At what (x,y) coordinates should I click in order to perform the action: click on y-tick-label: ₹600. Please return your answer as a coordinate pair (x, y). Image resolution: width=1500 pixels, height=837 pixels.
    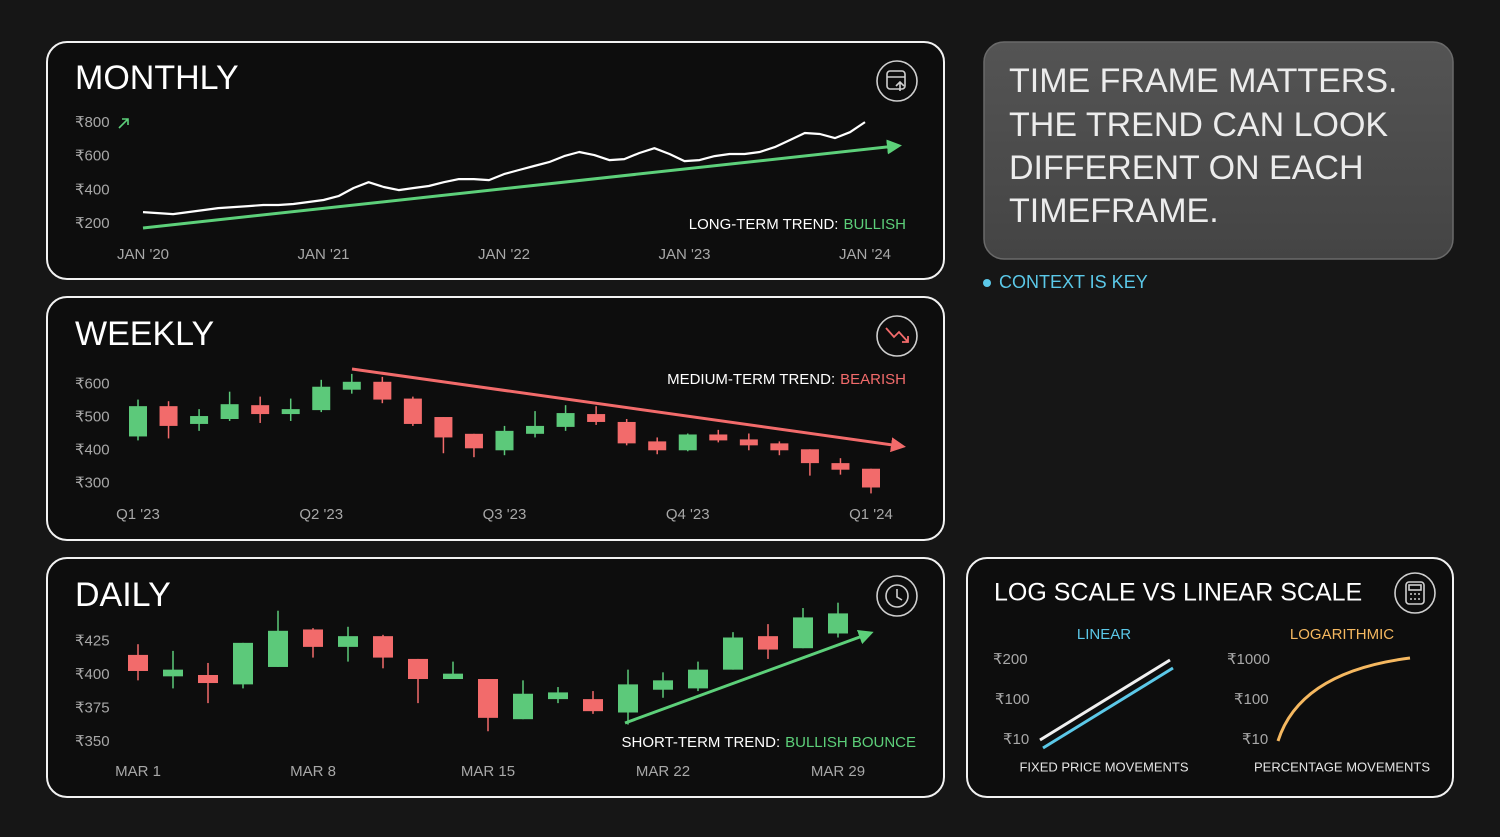
    Looking at the image, I should click on (92, 384).